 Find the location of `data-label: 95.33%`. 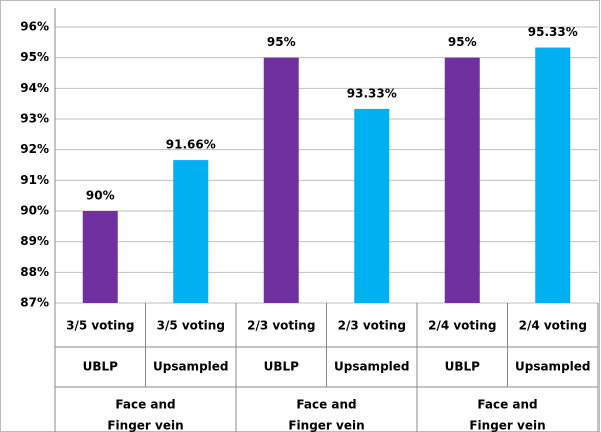

data-label: 95.33% is located at coordinates (553, 32).